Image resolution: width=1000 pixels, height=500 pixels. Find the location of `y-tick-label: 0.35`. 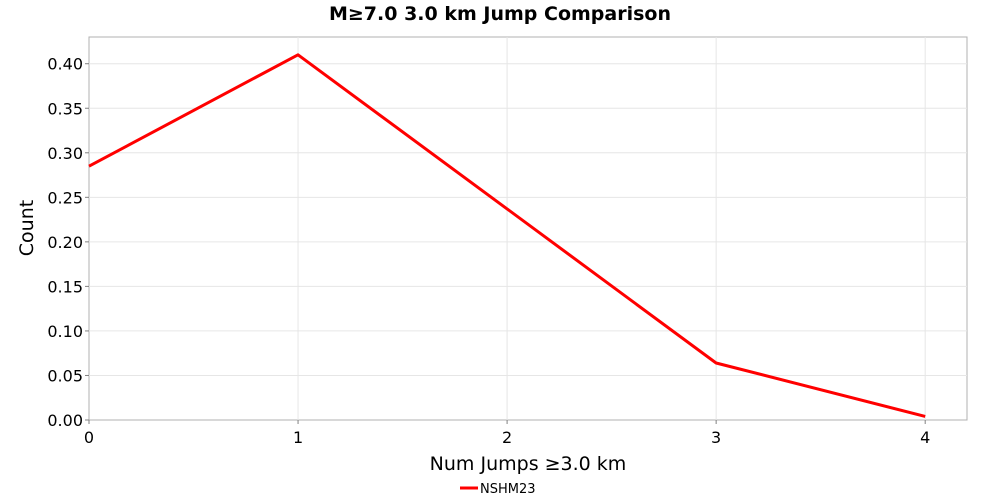

y-tick-label: 0.35 is located at coordinates (65, 108).